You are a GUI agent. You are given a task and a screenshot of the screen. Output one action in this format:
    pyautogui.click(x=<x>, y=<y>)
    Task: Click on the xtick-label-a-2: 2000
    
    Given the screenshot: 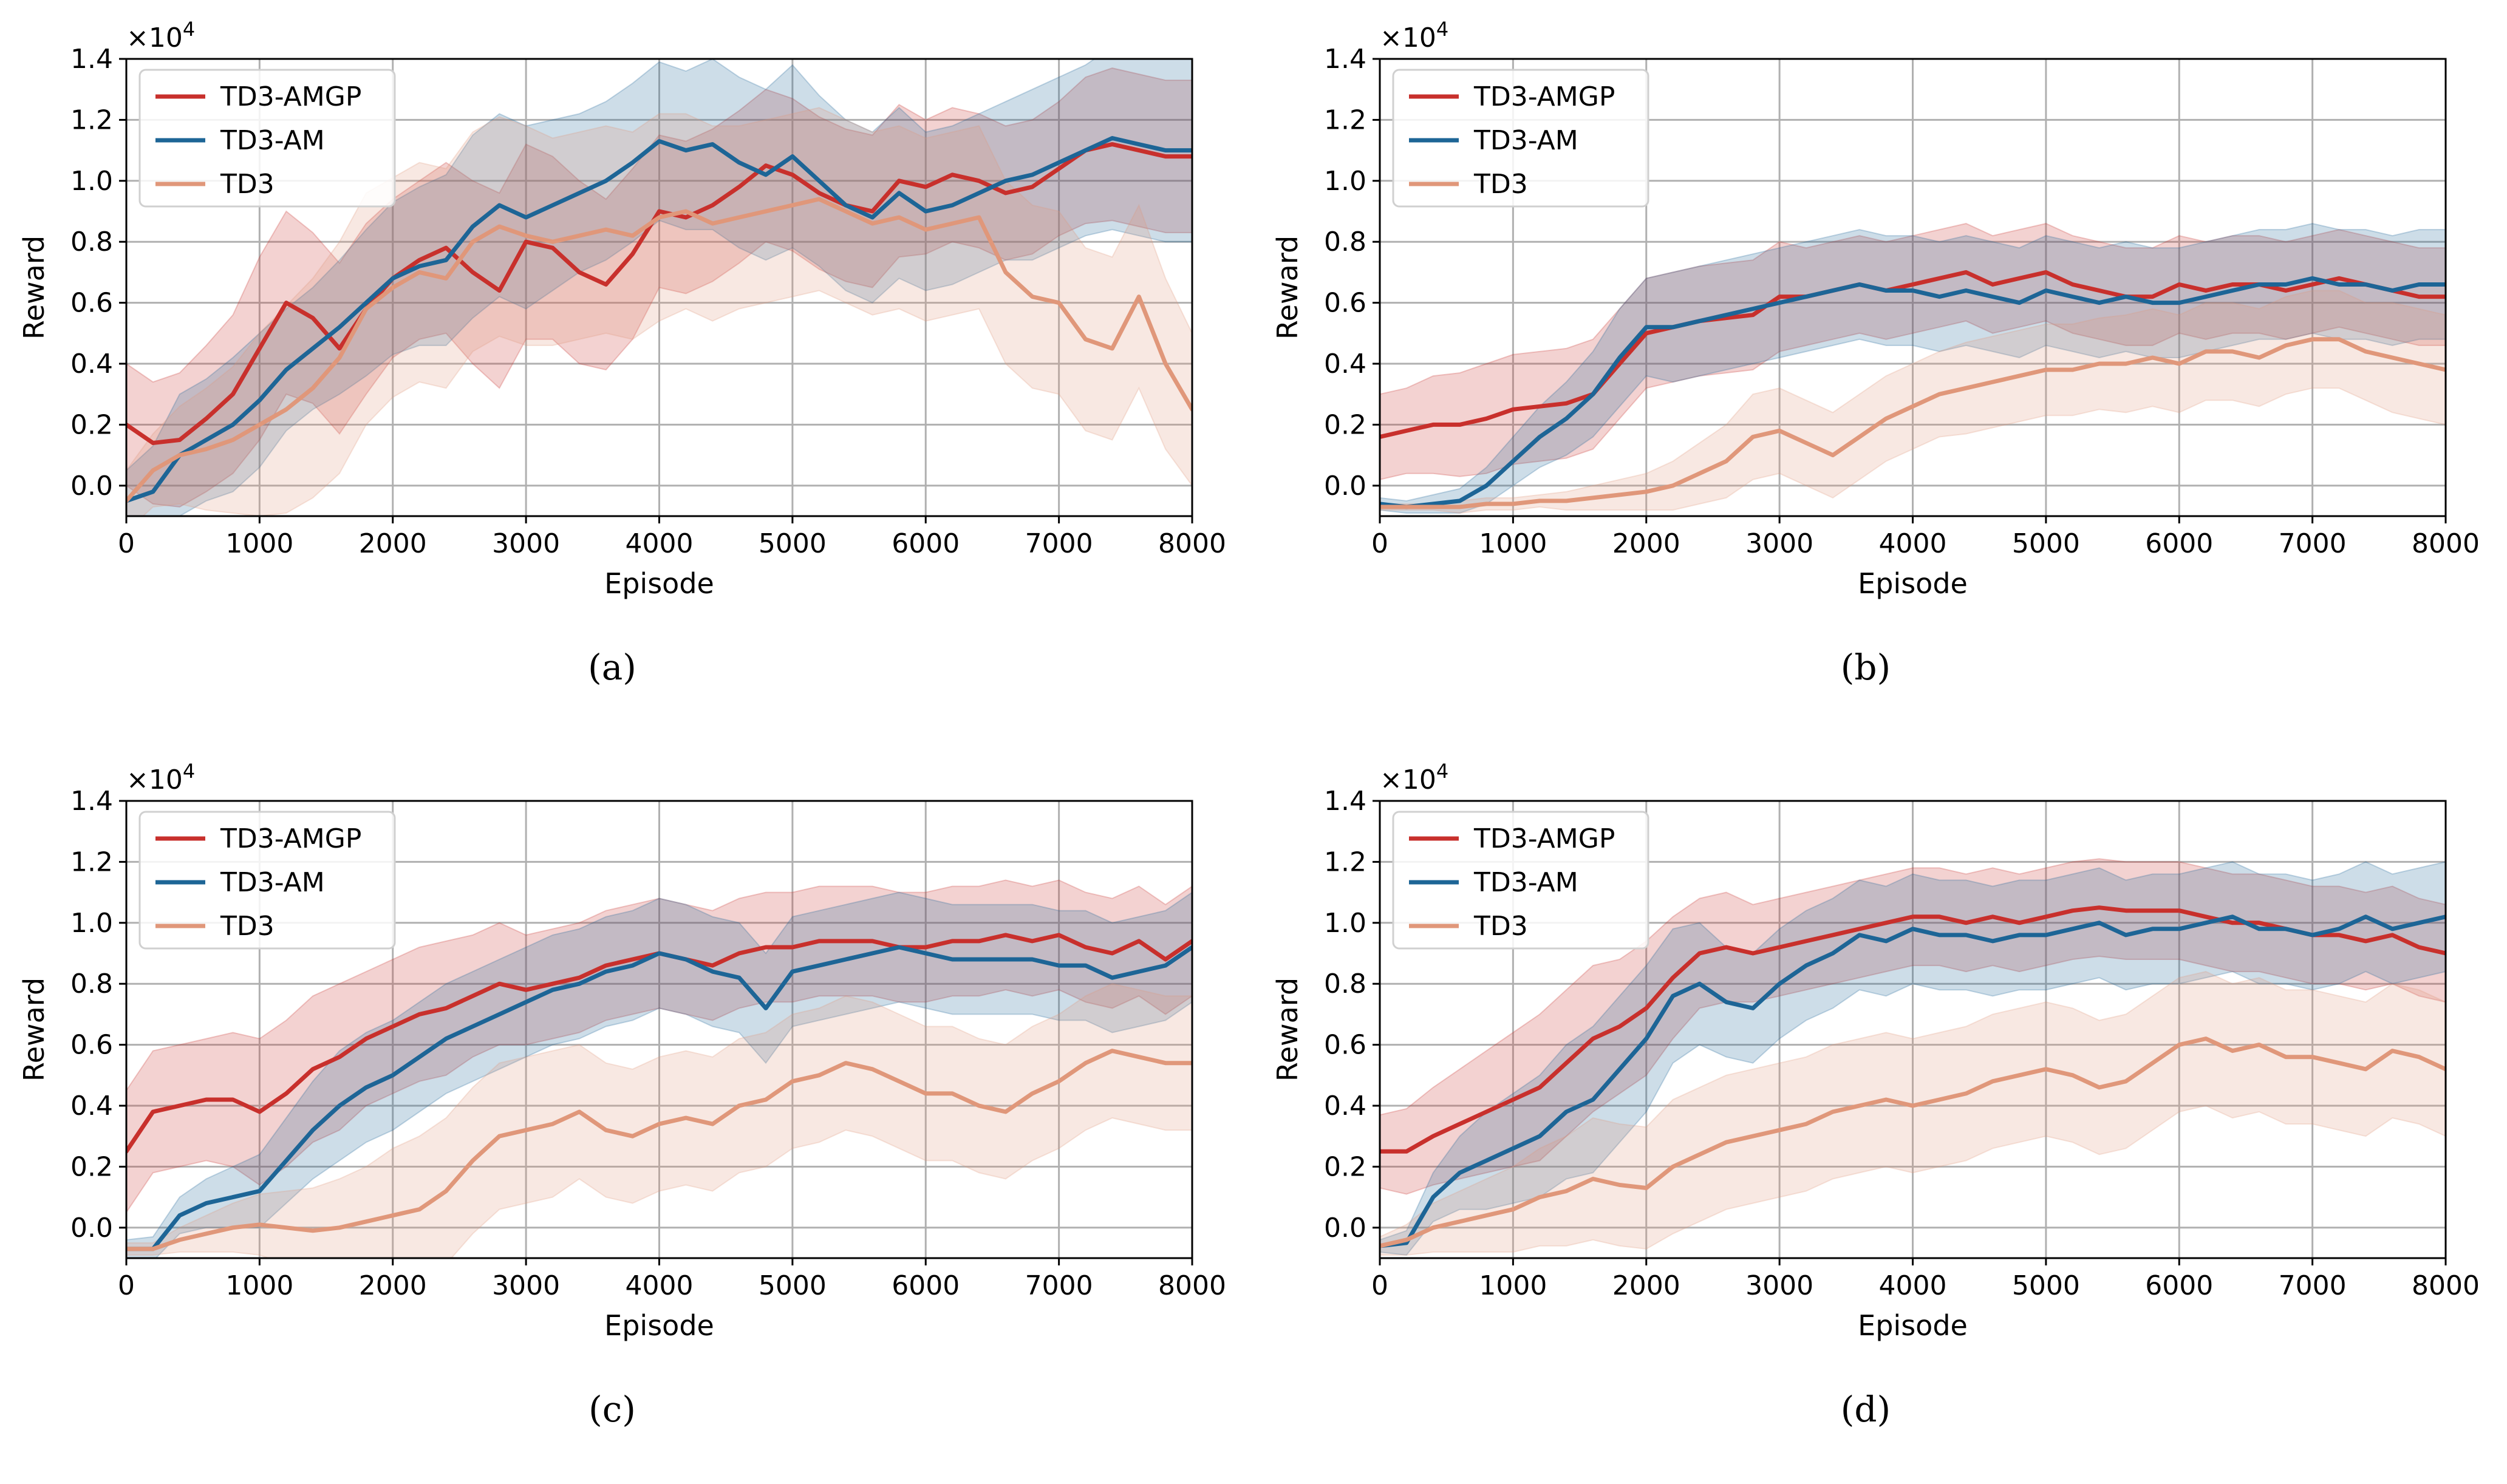 What is the action you would take?
    pyautogui.click(x=393, y=543)
    